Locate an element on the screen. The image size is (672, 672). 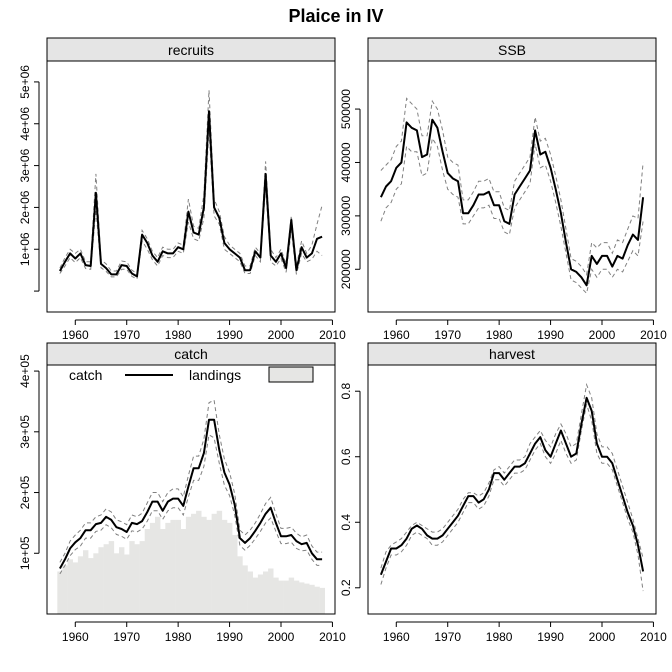
y-tick-label: 0.2 is located at coordinates (346, 587).